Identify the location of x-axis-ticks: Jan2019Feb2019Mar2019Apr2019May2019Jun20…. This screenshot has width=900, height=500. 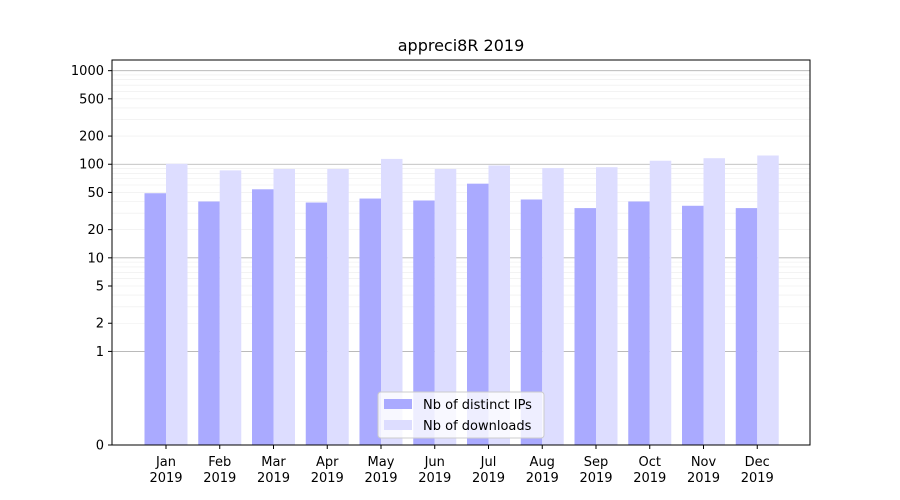
(461, 465).